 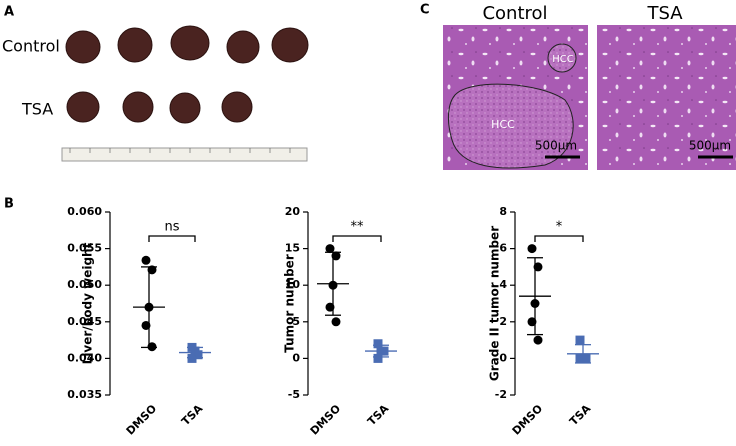 What do you see at coordinates (559, 227) in the screenshot?
I see `significance-label: *` at bounding box center [559, 227].